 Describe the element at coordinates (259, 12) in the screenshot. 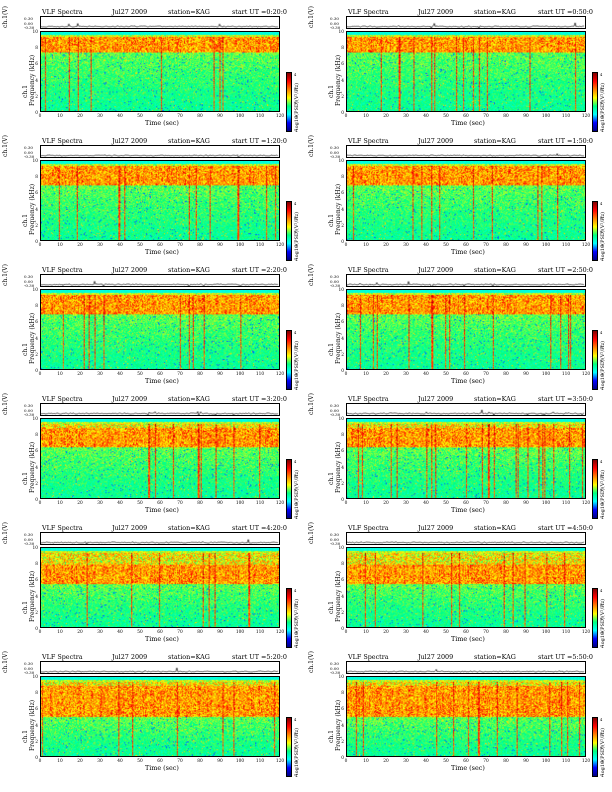

I see `panel-start-ut: start UT =0:20:0` at that location.